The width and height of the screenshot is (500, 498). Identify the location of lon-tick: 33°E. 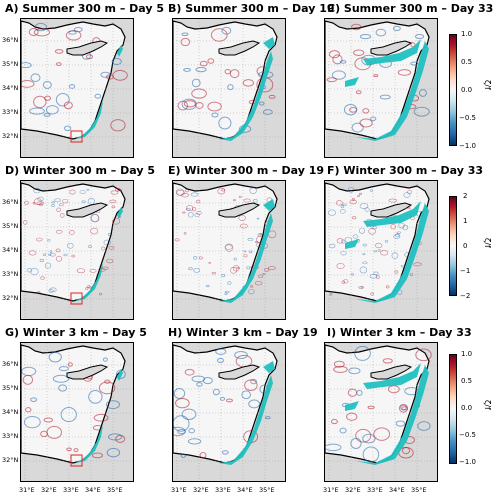
(71, 490).